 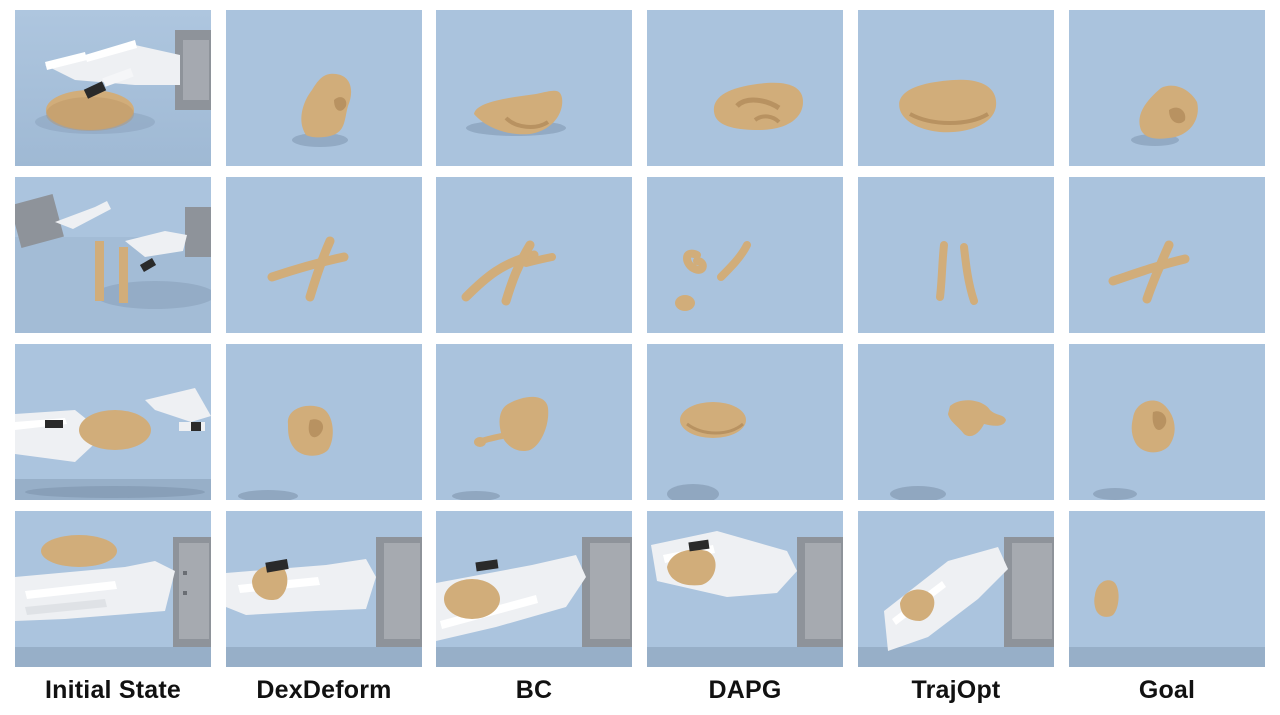 I want to click on row2-dapg-image, so click(x=745, y=255).